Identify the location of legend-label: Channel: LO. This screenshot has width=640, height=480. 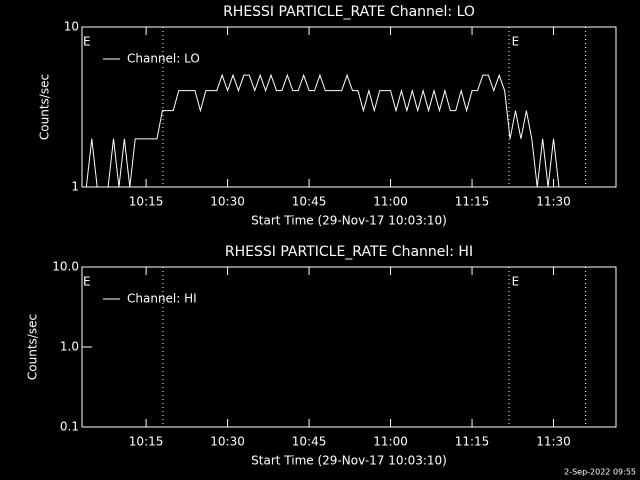
(163, 59).